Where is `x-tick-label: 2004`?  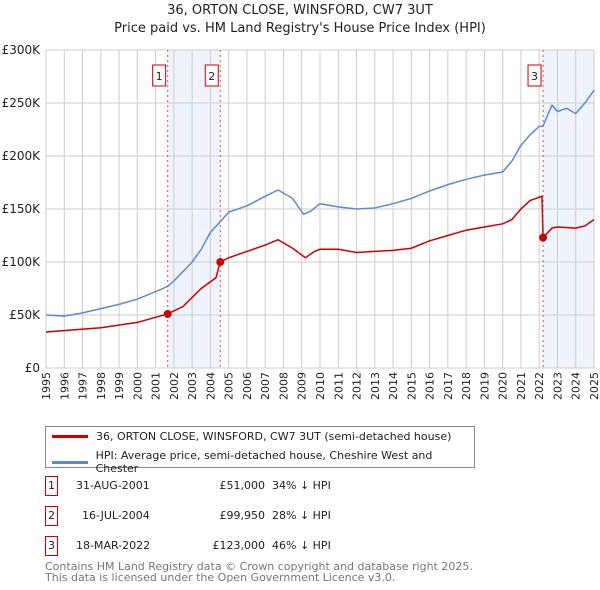 x-tick-label: 2004 is located at coordinates (210, 386).